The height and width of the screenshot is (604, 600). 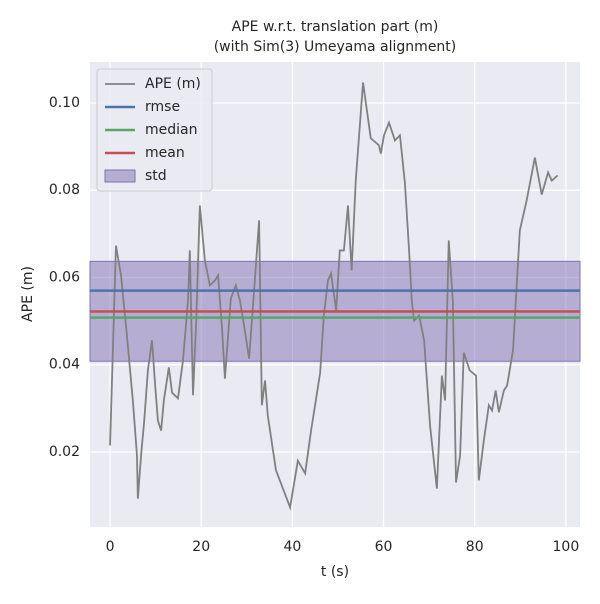 What do you see at coordinates (201, 547) in the screenshot?
I see `x-tick-label: 20` at bounding box center [201, 547].